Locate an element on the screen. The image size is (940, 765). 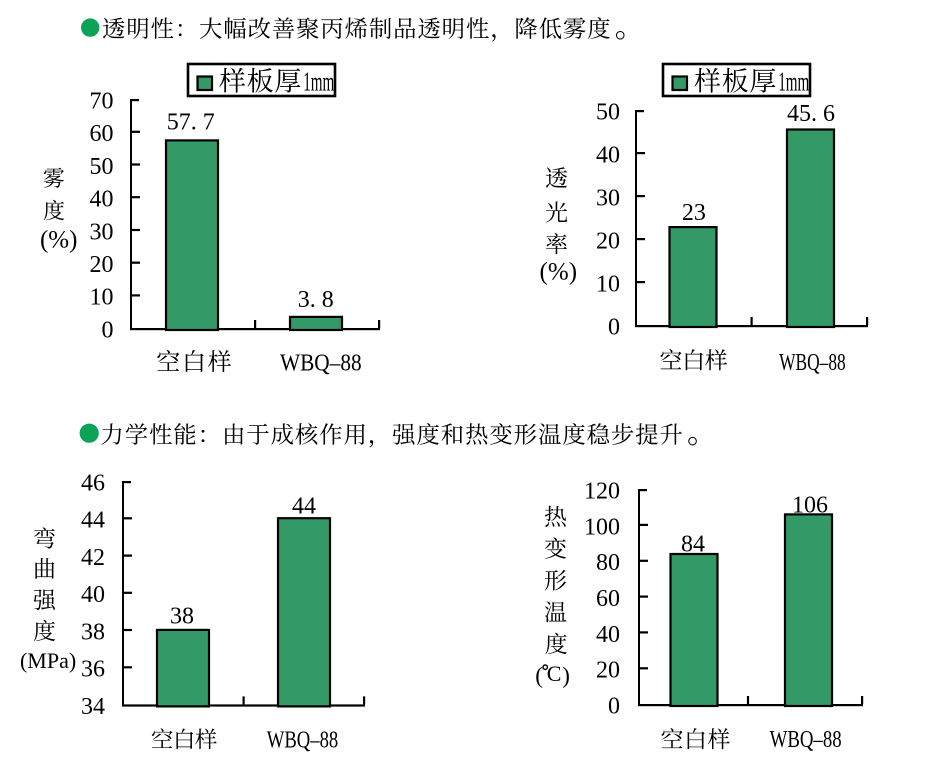
svg-text: 46 is located at coordinates (93, 483).